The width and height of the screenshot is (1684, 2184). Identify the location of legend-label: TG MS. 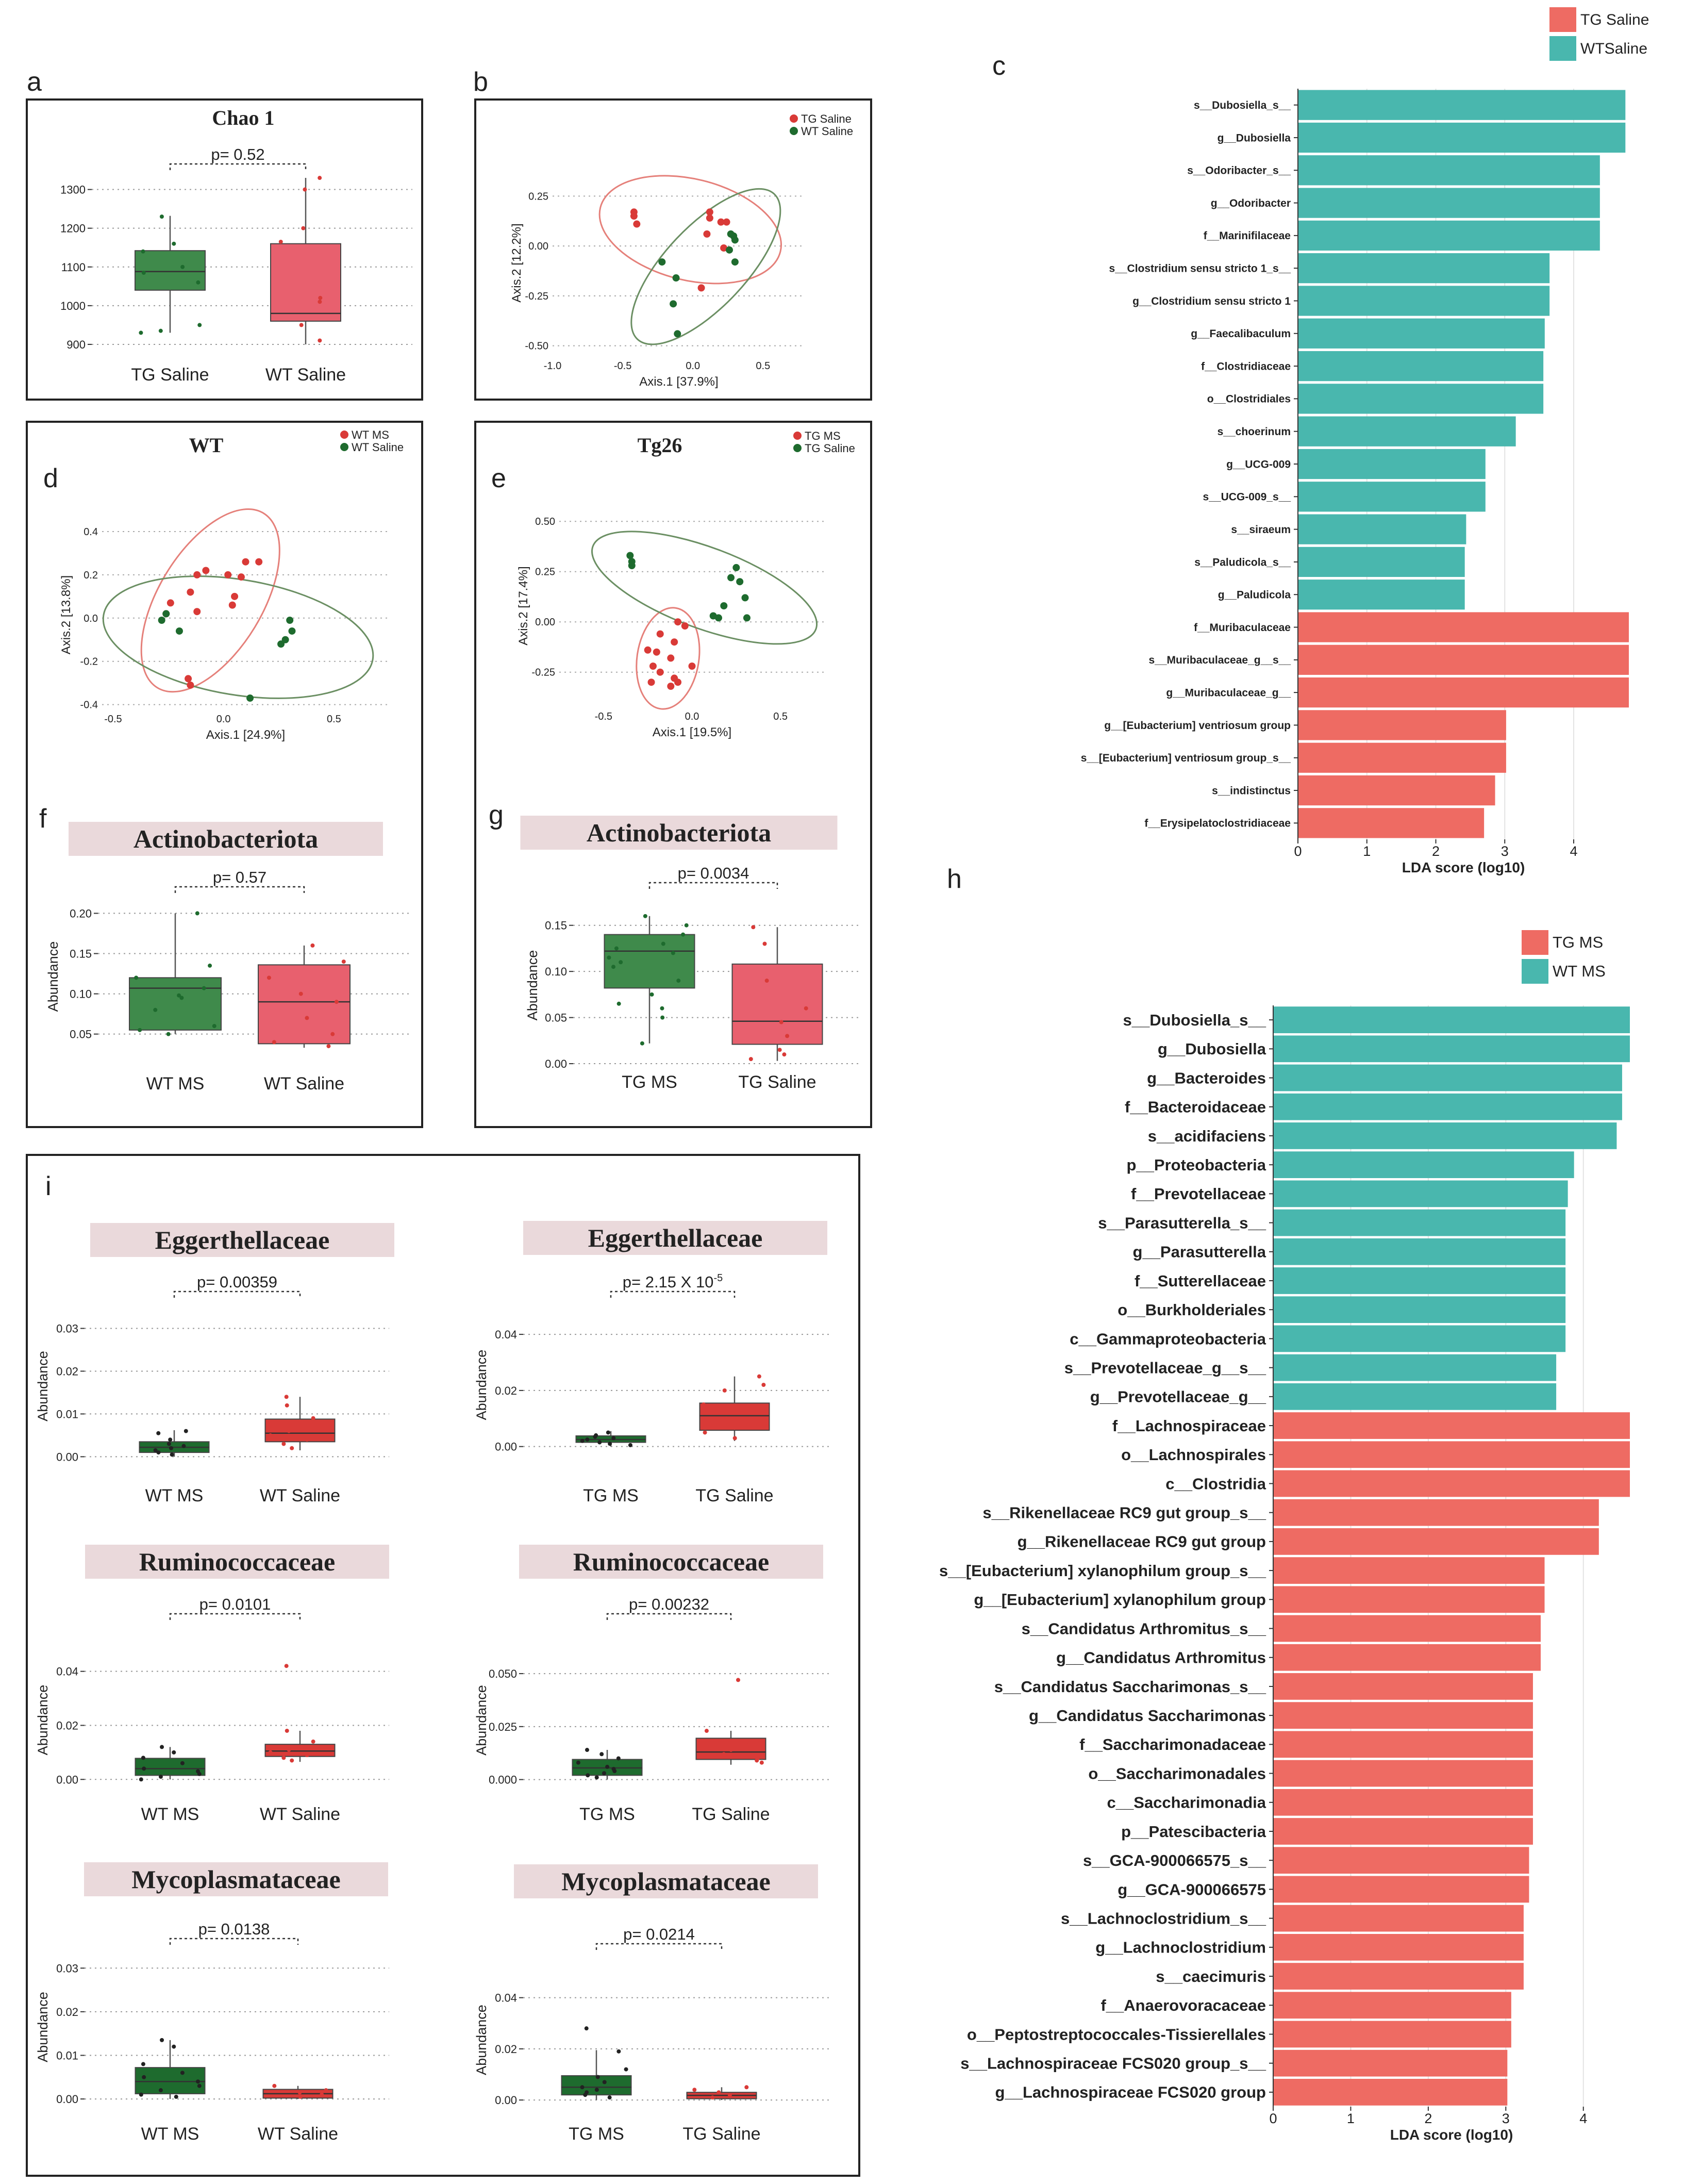
(1578, 942).